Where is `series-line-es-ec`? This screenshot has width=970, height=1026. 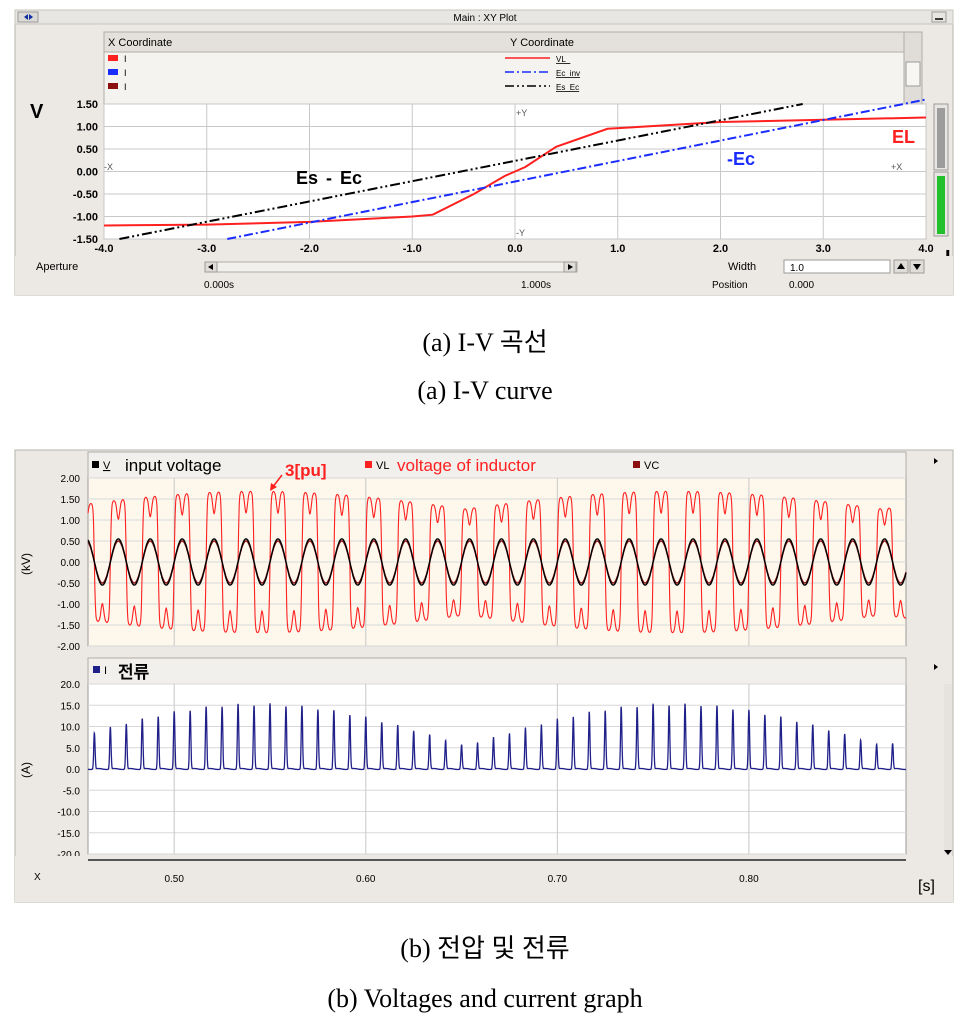
series-line-es-ec is located at coordinates (461, 171).